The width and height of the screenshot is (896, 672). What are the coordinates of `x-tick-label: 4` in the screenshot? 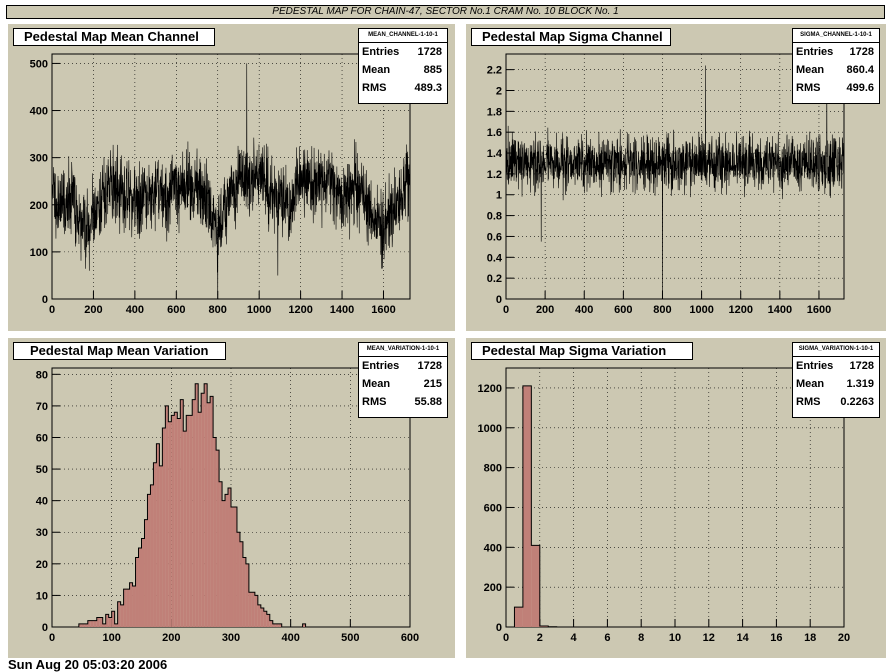 It's located at (574, 638).